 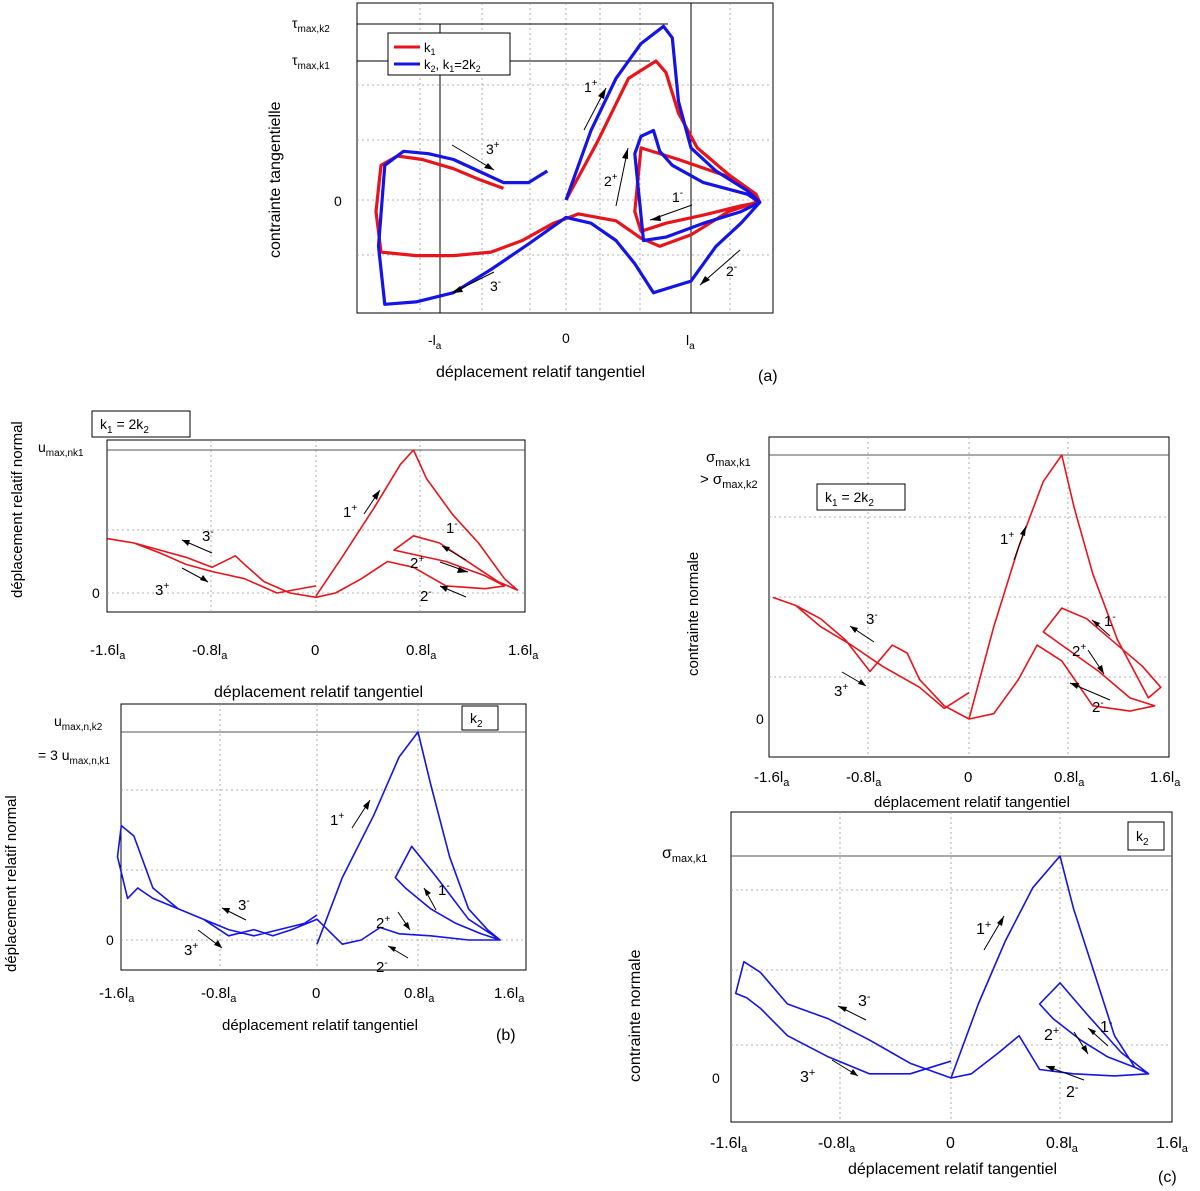 I want to click on panel-b2-xticks: -1.6la -0.8la 0 0.8la 1.6la, so click(x=312, y=995).